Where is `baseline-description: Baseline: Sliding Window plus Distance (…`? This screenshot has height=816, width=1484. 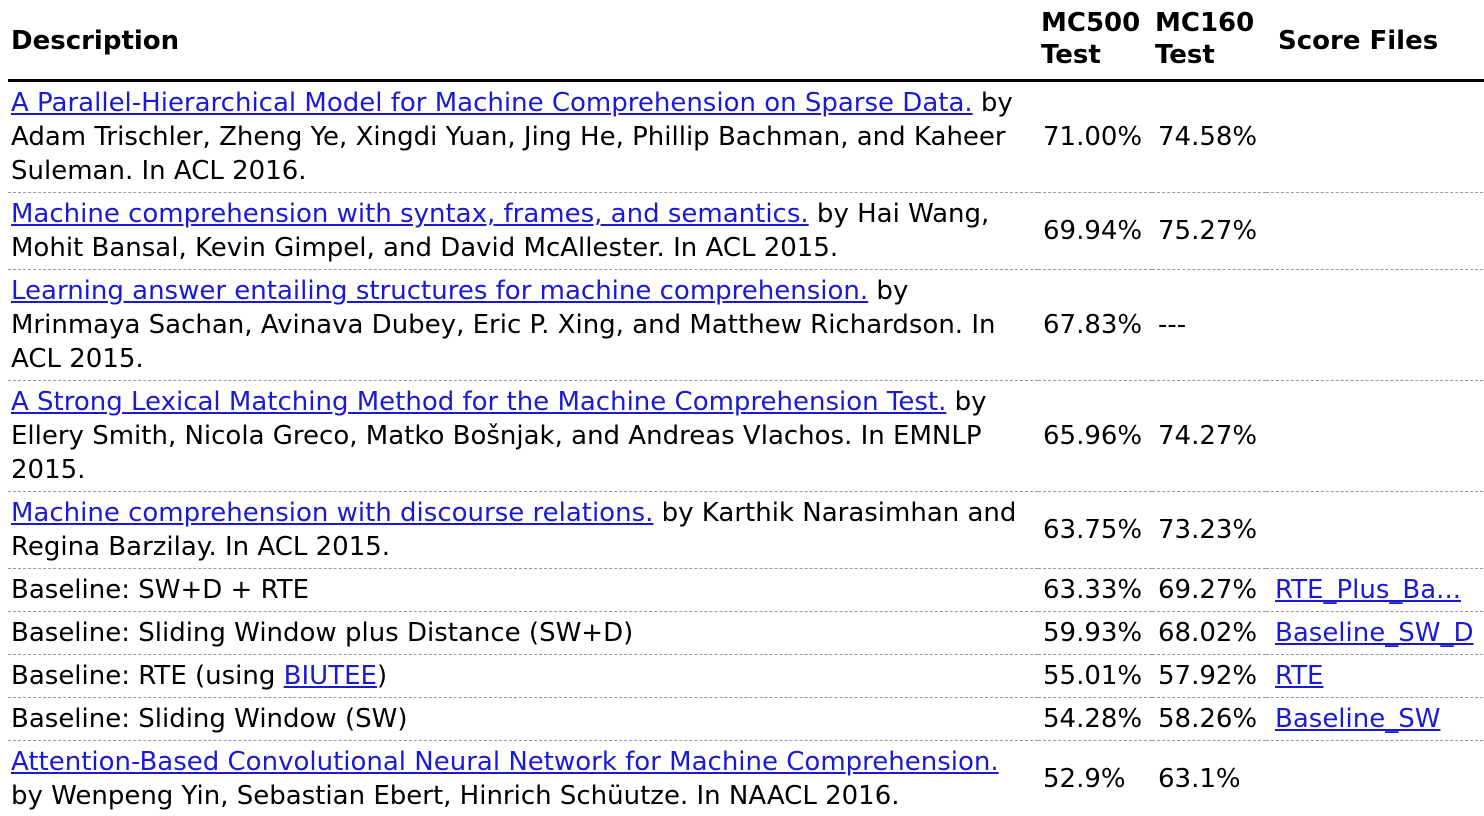
baseline-description: Baseline: Sliding Window plus Distance (… is located at coordinates (523, 633).